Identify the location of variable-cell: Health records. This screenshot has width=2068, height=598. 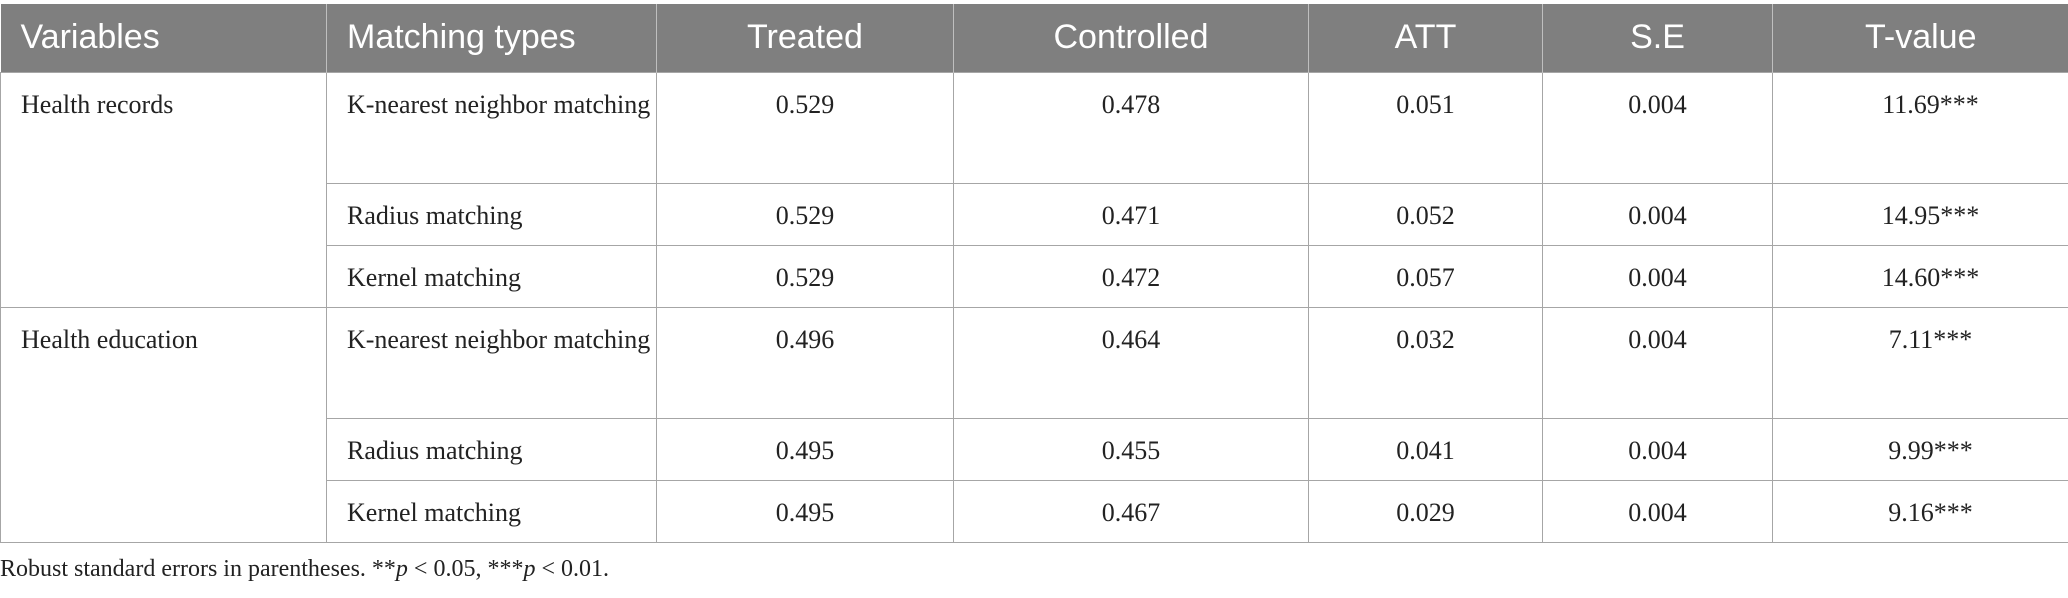
(163, 189).